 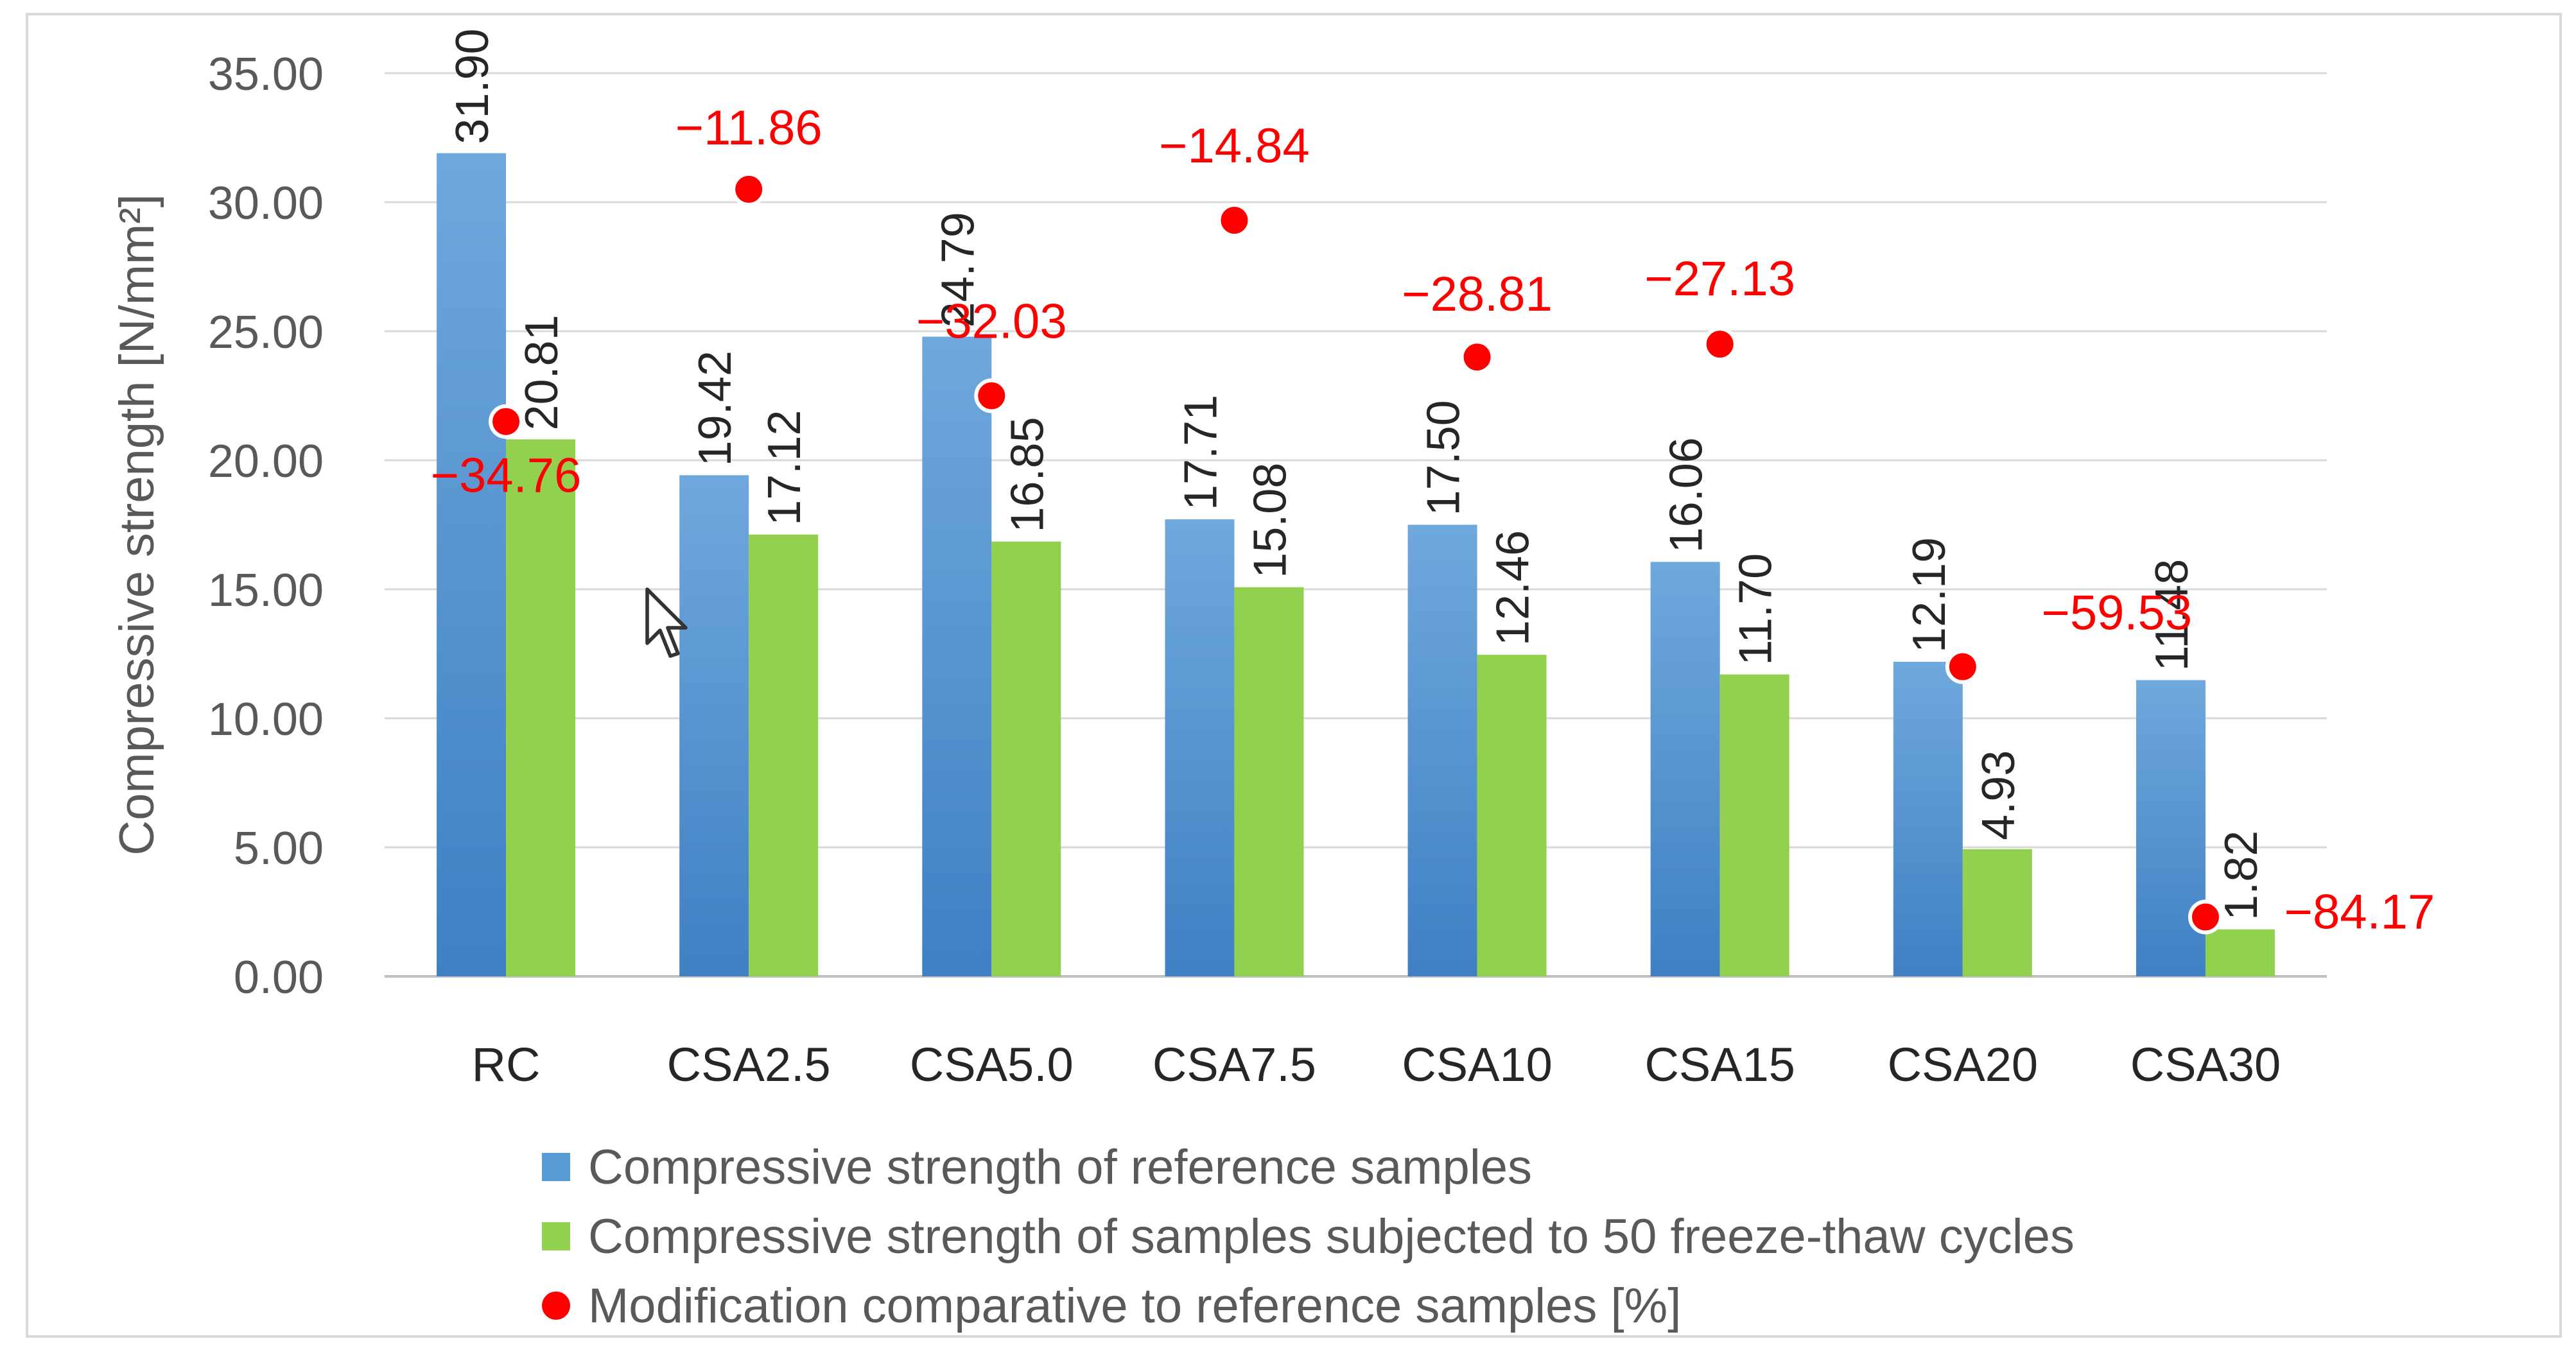 What do you see at coordinates (2205, 1064) in the screenshot?
I see `x-tick-label: CSA30` at bounding box center [2205, 1064].